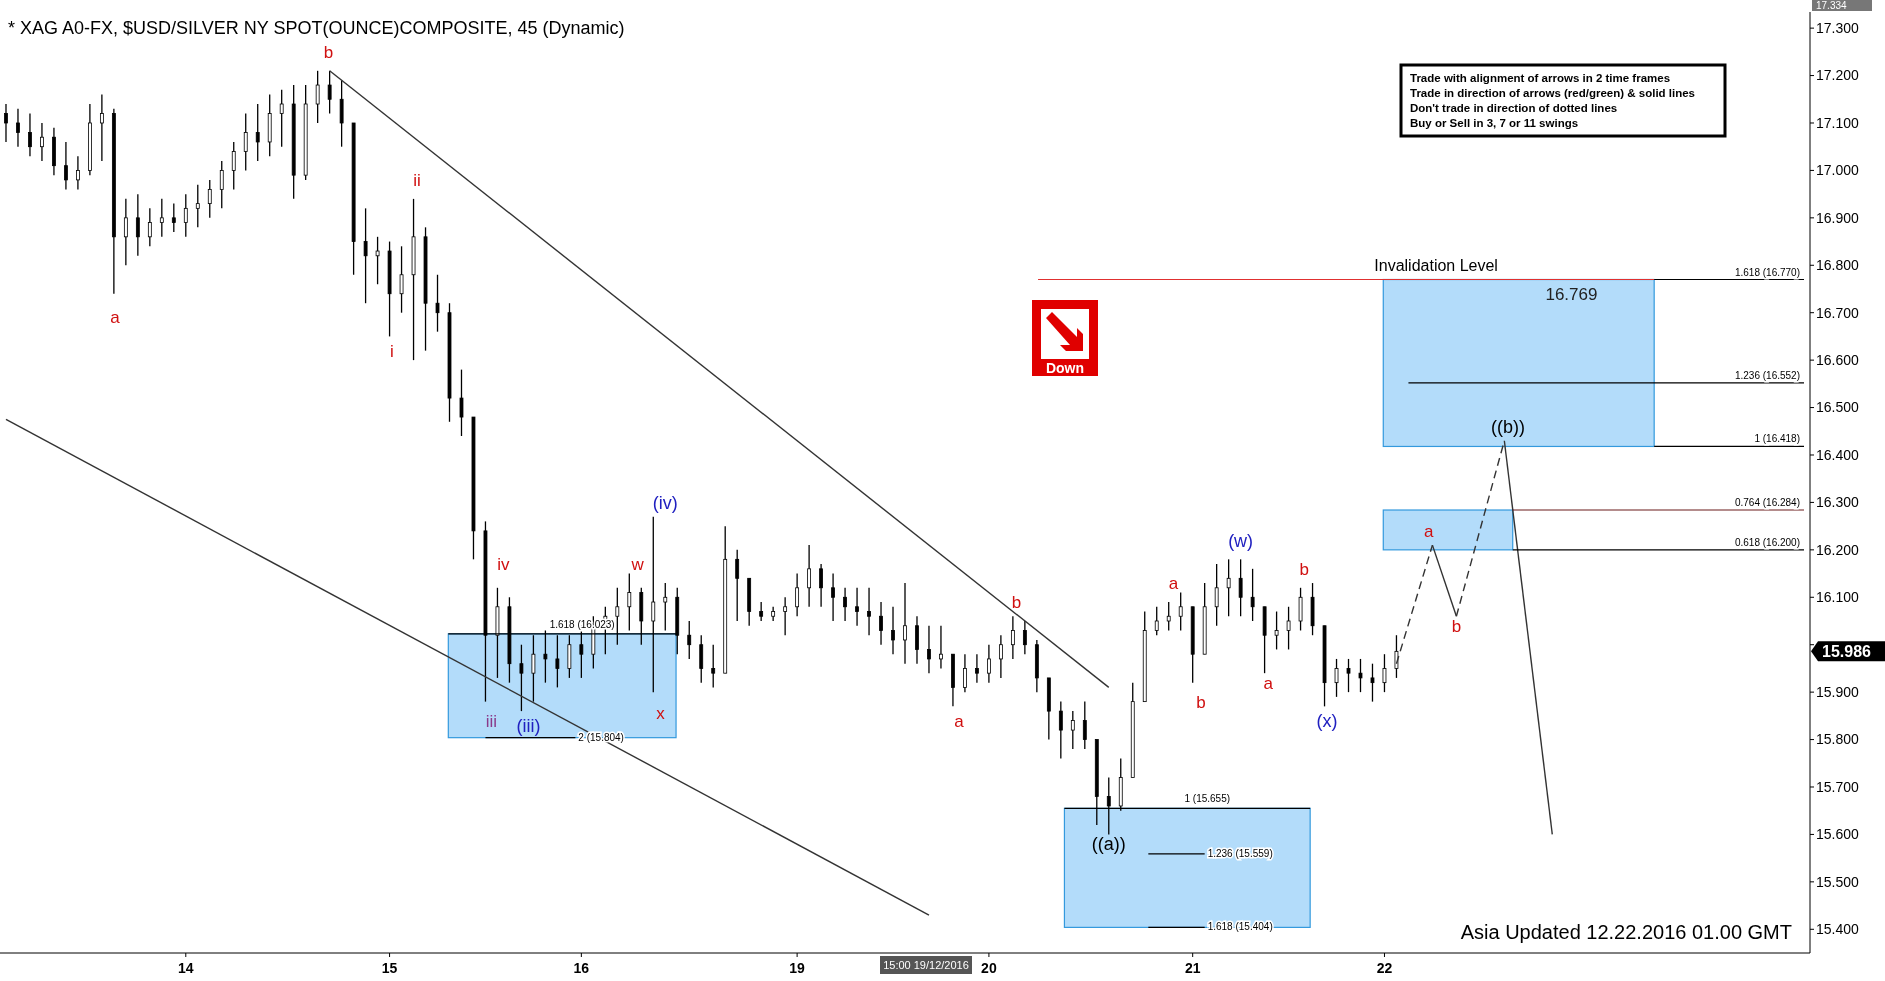 This screenshot has height=981, width=1885. Describe the element at coordinates (1065, 368) in the screenshot. I see `annotation: Down` at that location.